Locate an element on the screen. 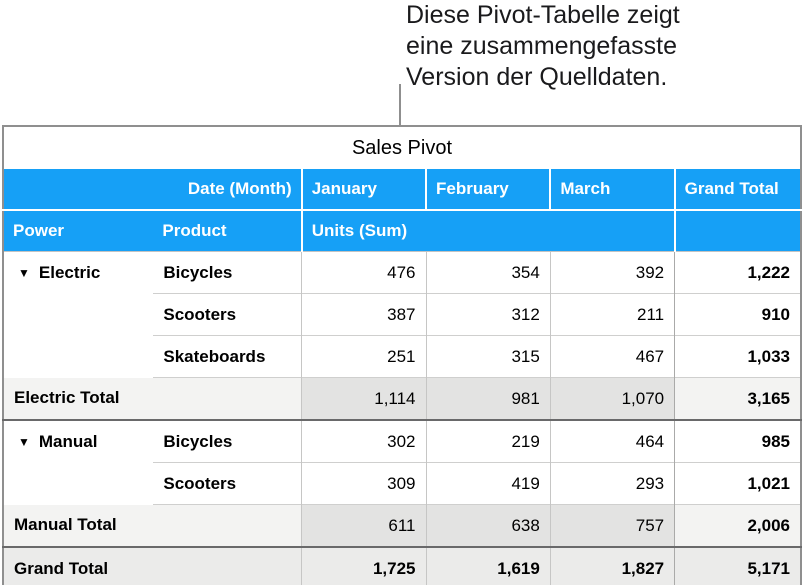  header-row-fields: Power Product Units (Sum) is located at coordinates (402, 231).